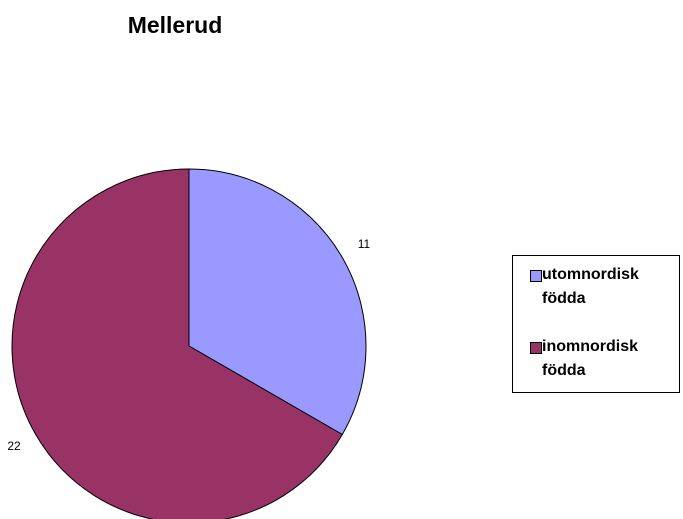  Describe the element at coordinates (14, 446) in the screenshot. I see `data-label: 22` at that location.